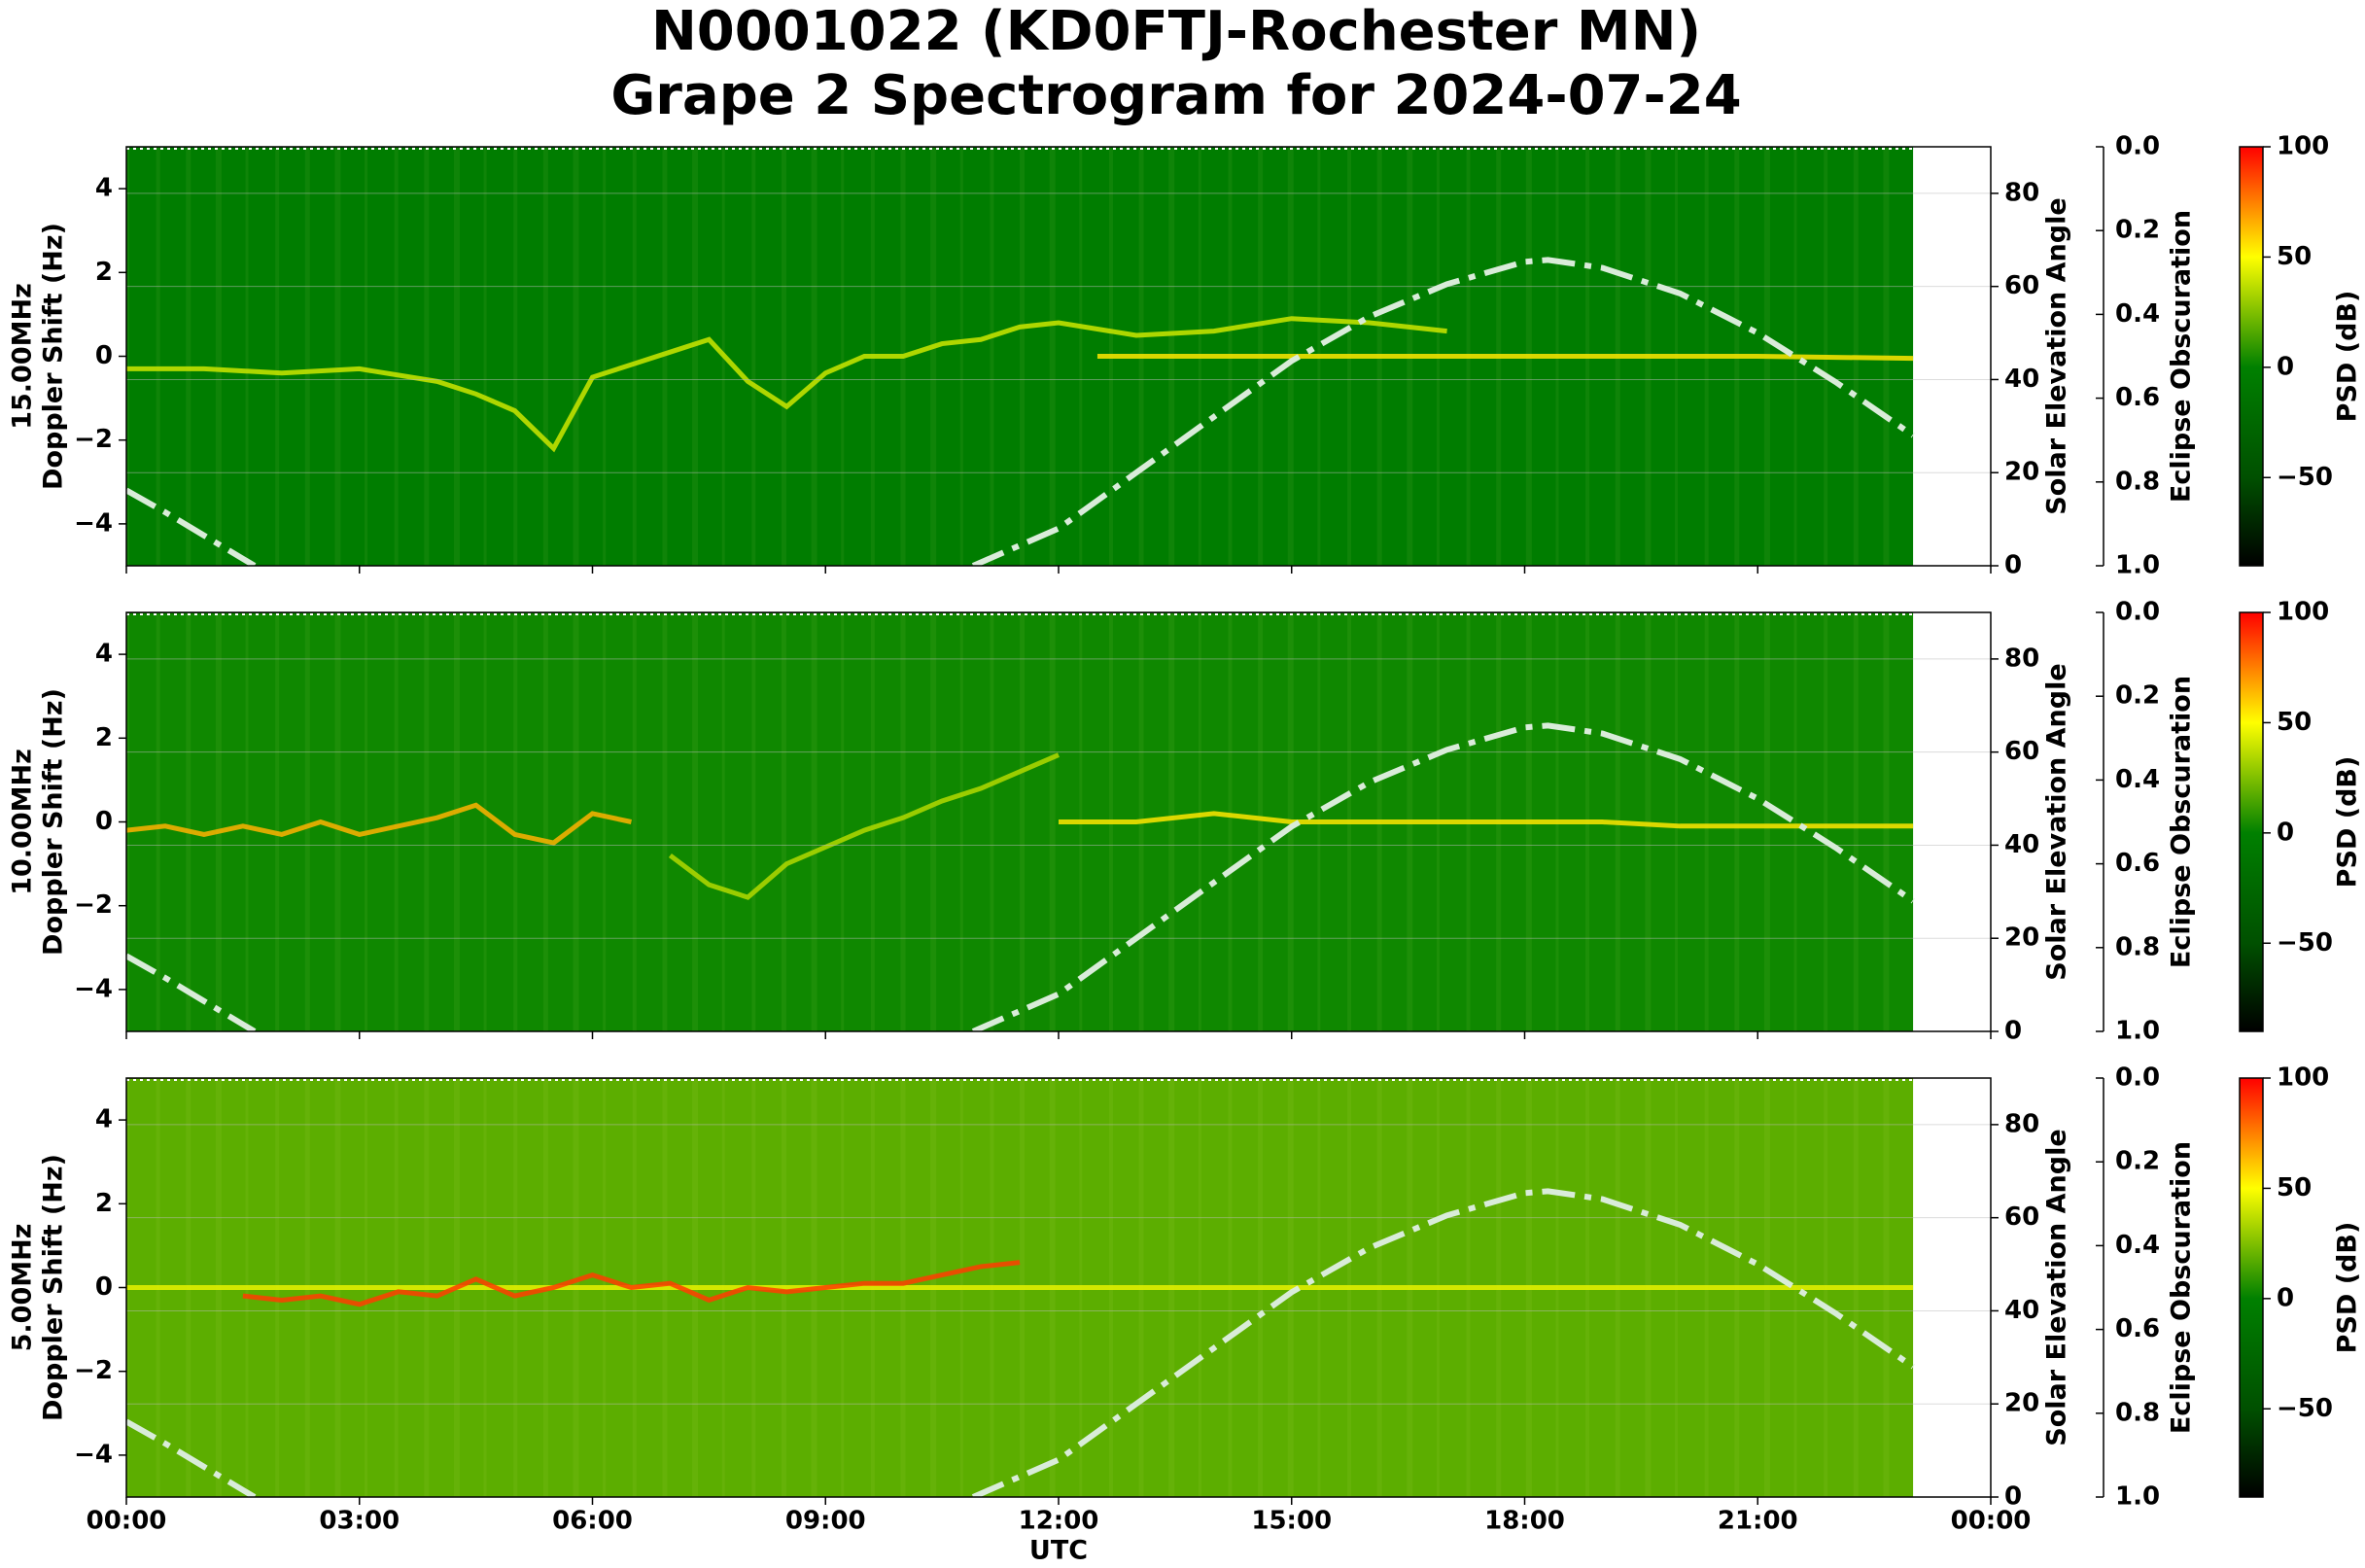 This screenshot has height=1568, width=2365. What do you see at coordinates (2022, 938) in the screenshot?
I see `y2-tick-label: 20` at bounding box center [2022, 938].